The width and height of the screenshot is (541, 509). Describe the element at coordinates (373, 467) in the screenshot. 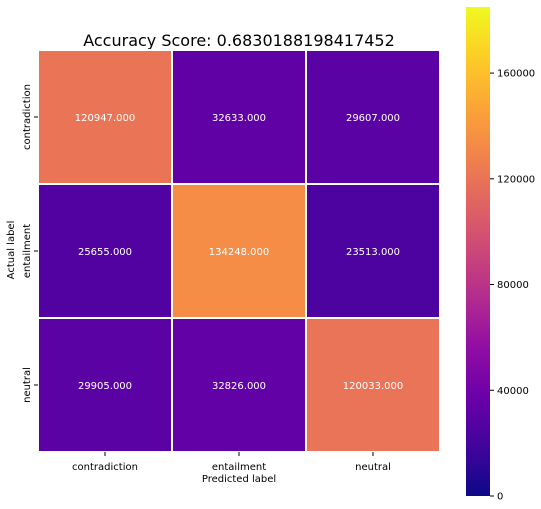

I see `x-tick-label-neutral: neutral` at that location.